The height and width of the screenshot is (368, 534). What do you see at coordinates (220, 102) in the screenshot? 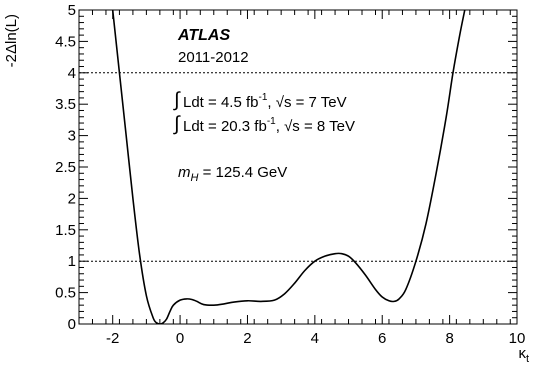
I see `lumi1-text: Ldt = 4.5 fb` at bounding box center [220, 102].